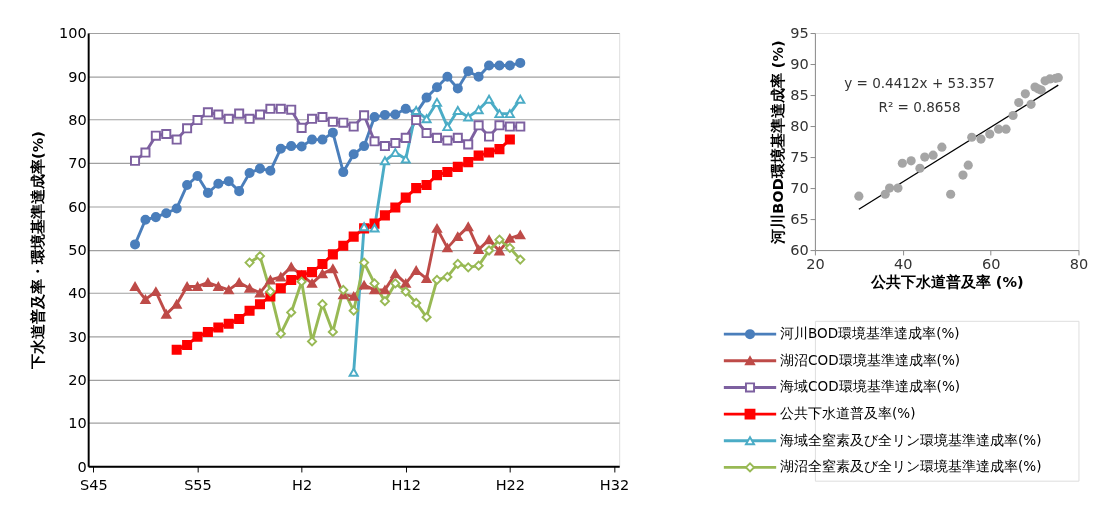 This screenshot has height=525, width=1094. I want to click on legend-label: 海域全窒素及び全リン環境基準達成率(%), so click(911, 439).